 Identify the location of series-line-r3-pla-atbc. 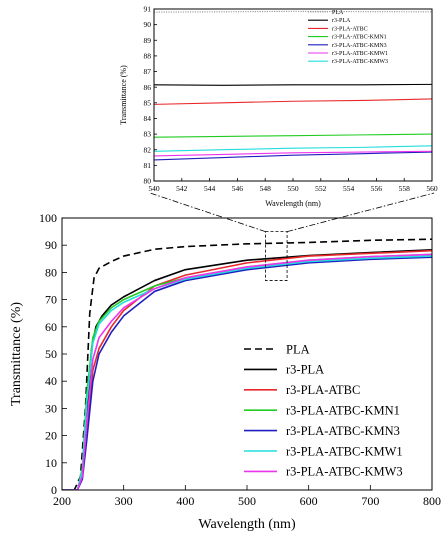
(293, 101).